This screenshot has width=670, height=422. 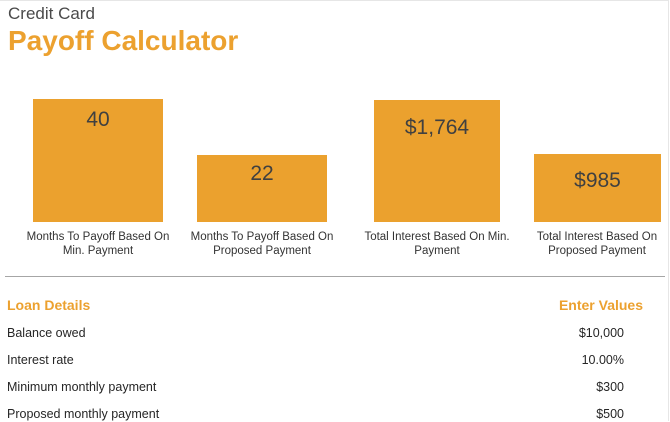 I want to click on tile-months-proposed: 22, so click(x=262, y=189).